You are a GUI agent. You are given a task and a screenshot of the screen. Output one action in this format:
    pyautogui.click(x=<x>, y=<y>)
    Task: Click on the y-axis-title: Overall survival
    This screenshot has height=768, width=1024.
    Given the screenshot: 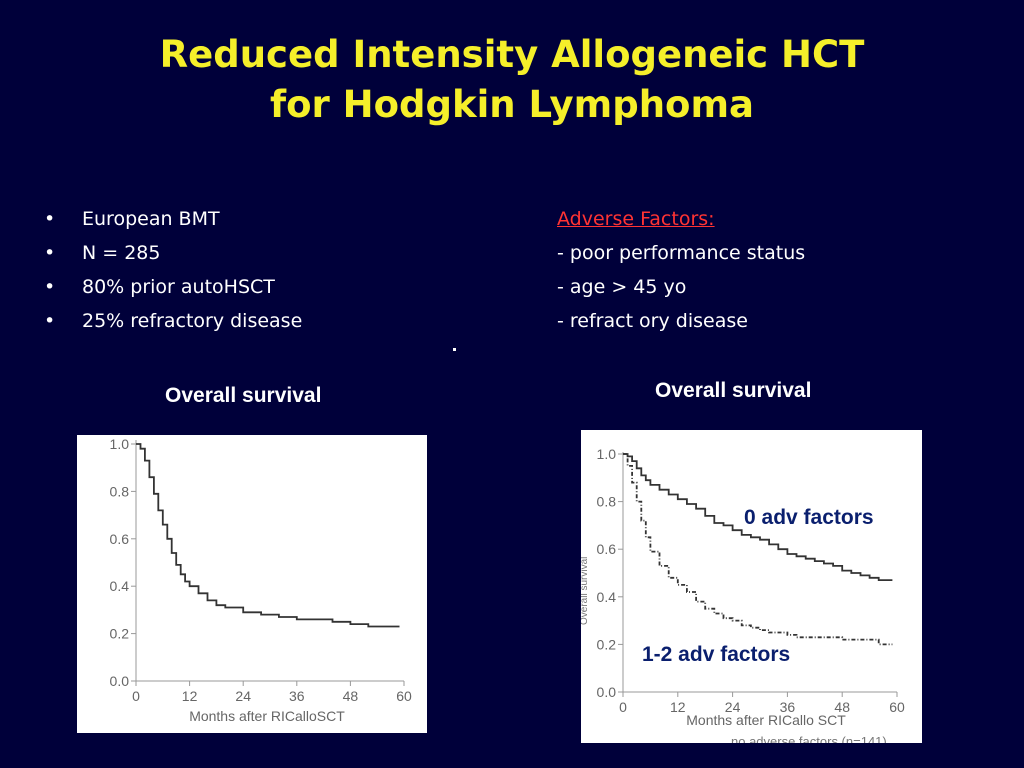 What is the action you would take?
    pyautogui.click(x=585, y=591)
    